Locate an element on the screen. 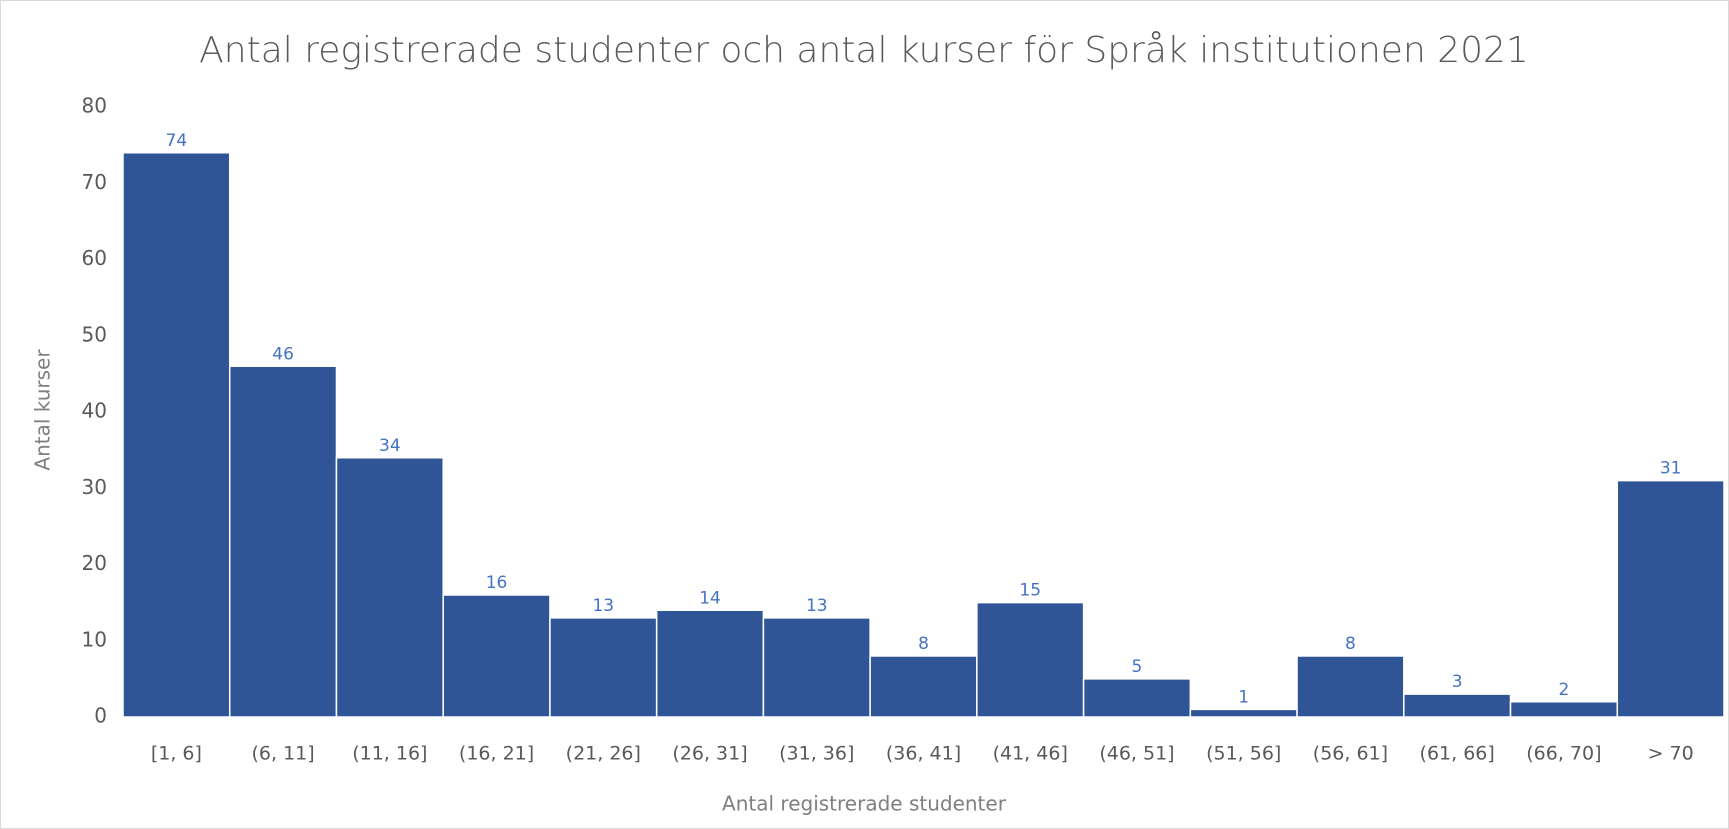 Image resolution: width=1729 pixels, height=829 pixels. data-label: 3 is located at coordinates (1457, 682).